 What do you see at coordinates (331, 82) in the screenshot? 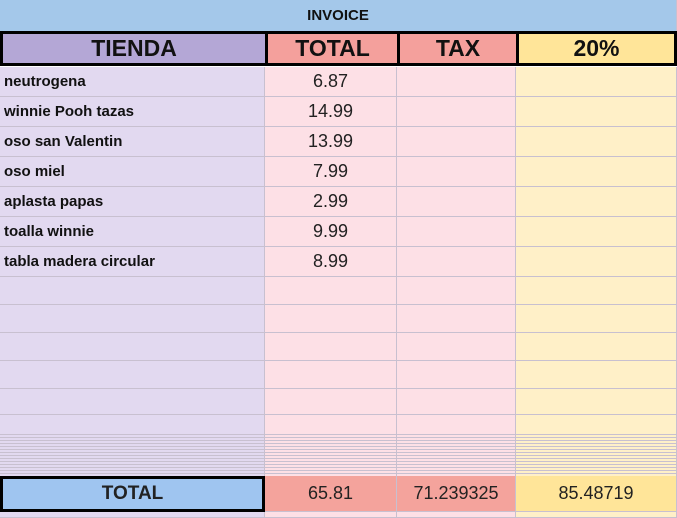
I see `item-total: 6.87` at bounding box center [331, 82].